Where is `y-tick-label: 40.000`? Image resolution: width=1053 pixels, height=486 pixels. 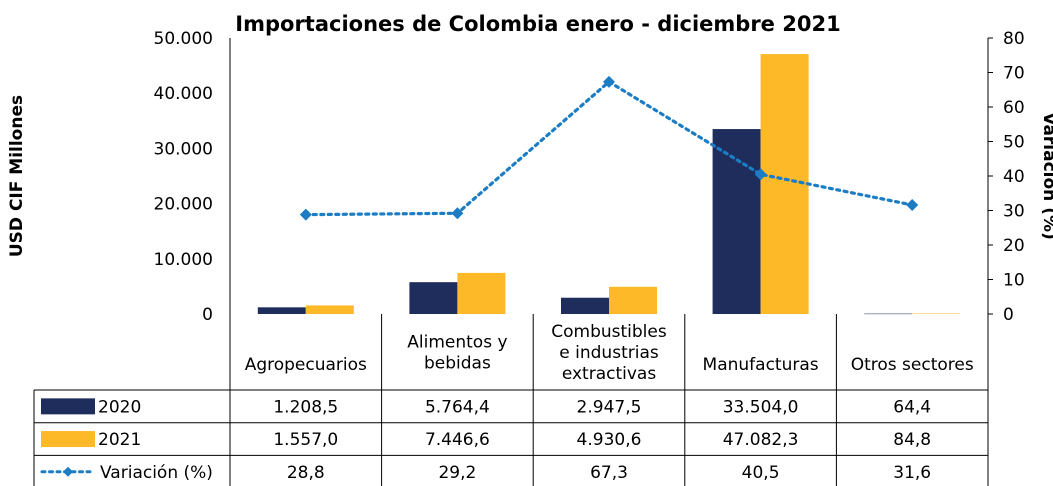
y-tick-label: 40.000 is located at coordinates (183, 94).